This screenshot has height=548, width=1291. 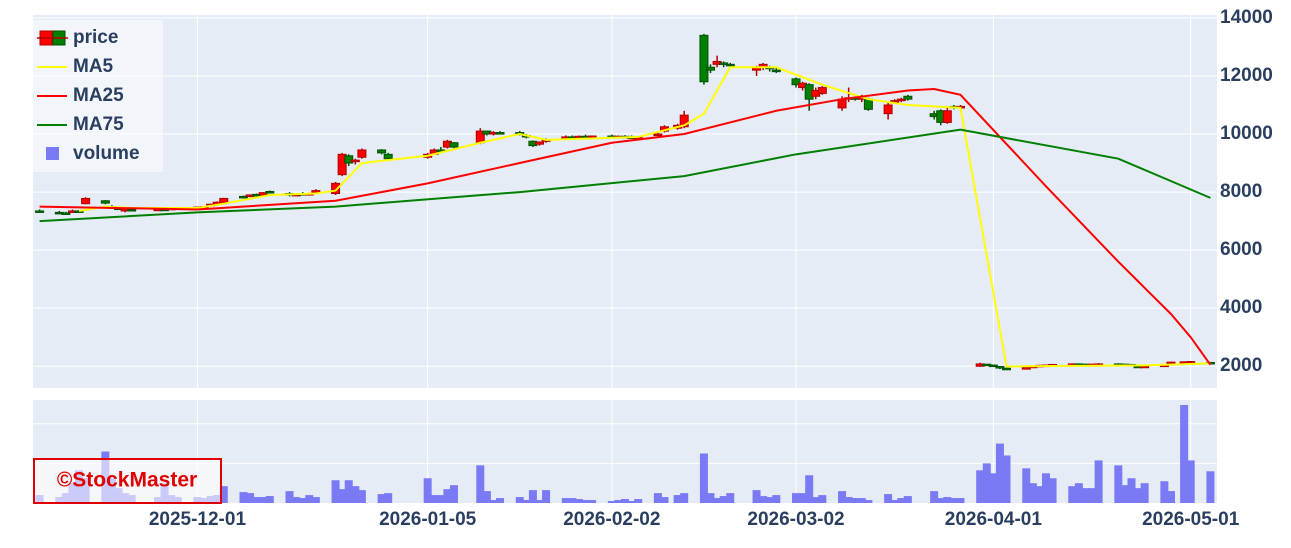 I want to click on legend-label: price, so click(x=95, y=37).